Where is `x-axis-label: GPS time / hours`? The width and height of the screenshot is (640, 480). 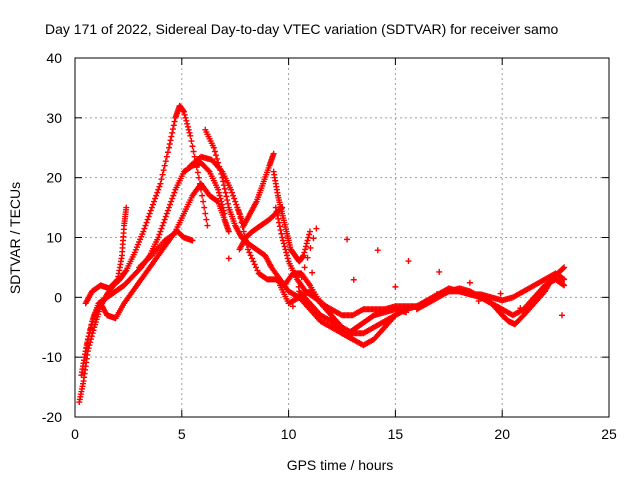
x-axis-label: GPS time / hours is located at coordinates (340, 465).